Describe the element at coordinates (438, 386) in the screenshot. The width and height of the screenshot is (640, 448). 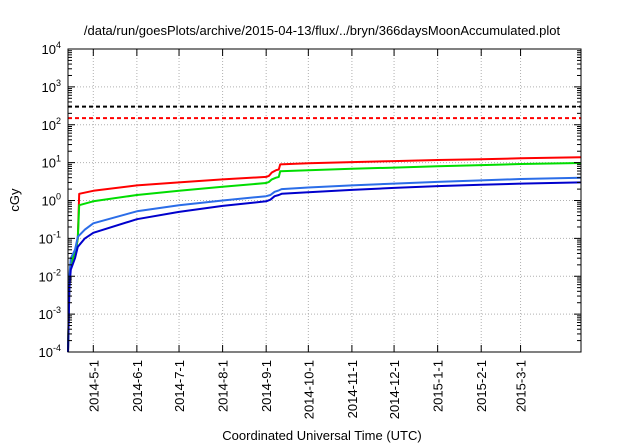
I see `x-tick-label: 2015-1-1` at that location.